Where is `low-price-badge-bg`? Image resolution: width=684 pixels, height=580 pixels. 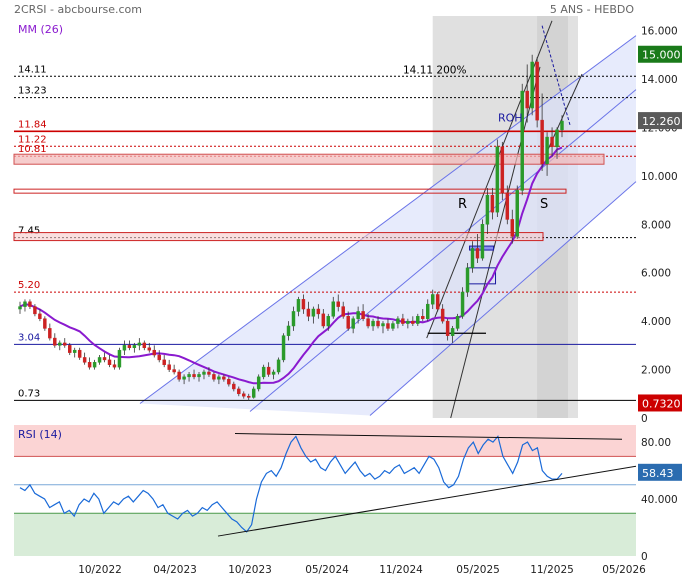
low-price-badge-bg is located at coordinates (660, 403).